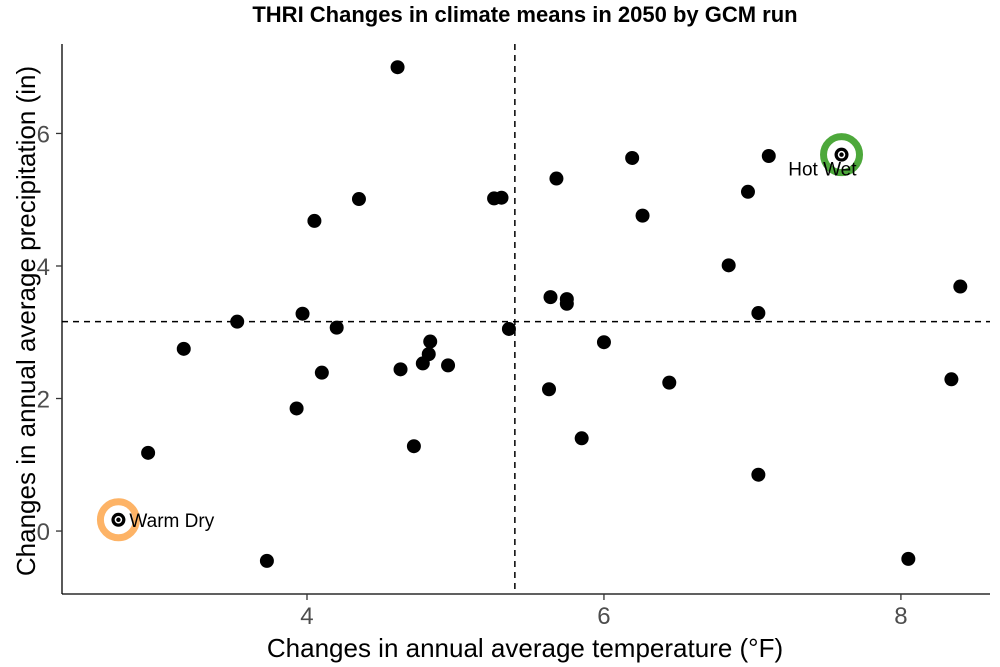  Describe the element at coordinates (43, 532) in the screenshot. I see `y-tick-label-0: 0` at that location.